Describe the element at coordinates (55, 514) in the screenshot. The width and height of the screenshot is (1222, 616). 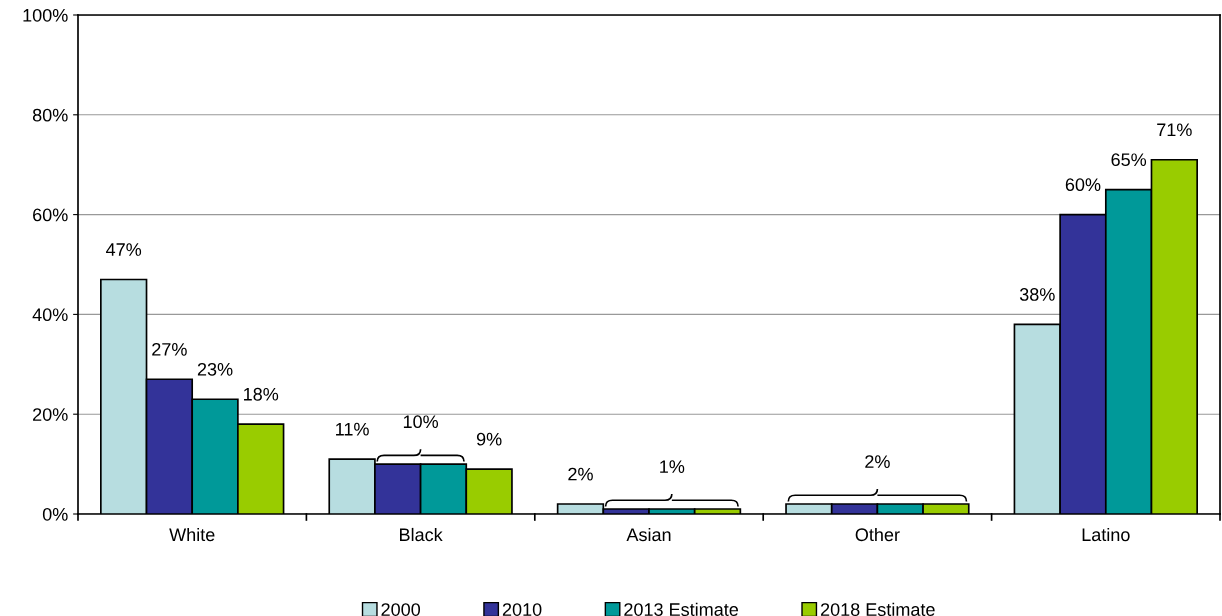
I see `y-tick-label: 0%` at that location.